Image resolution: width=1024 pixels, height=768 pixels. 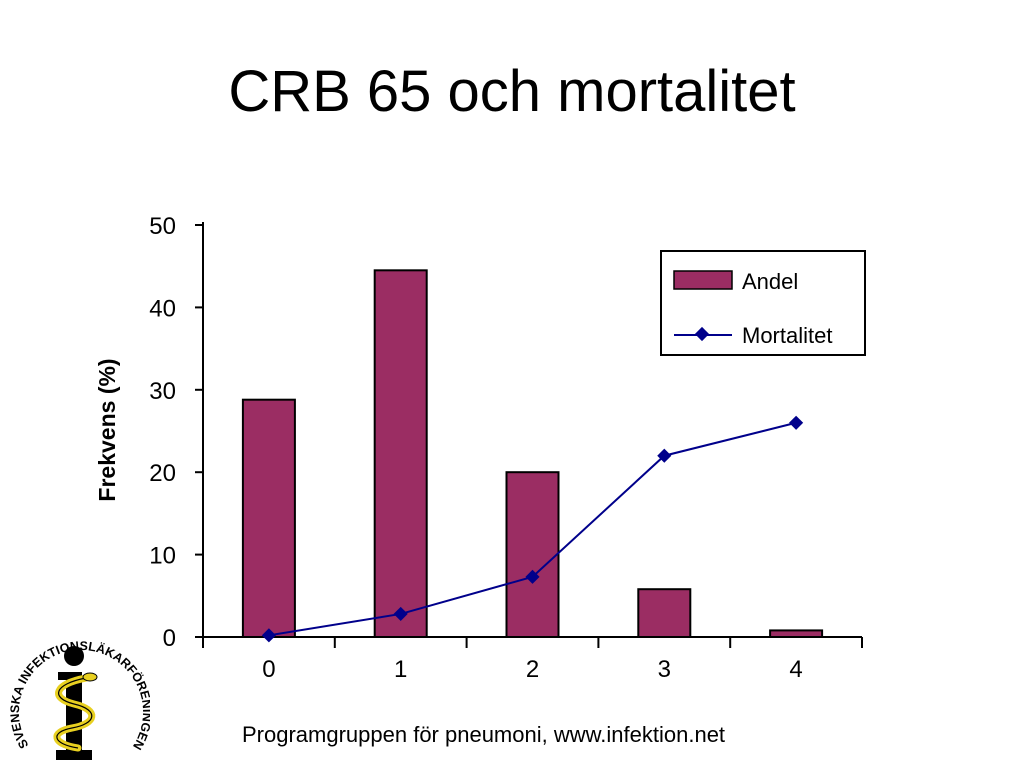 I want to click on y-tick-label: 40, so click(x=162, y=308).